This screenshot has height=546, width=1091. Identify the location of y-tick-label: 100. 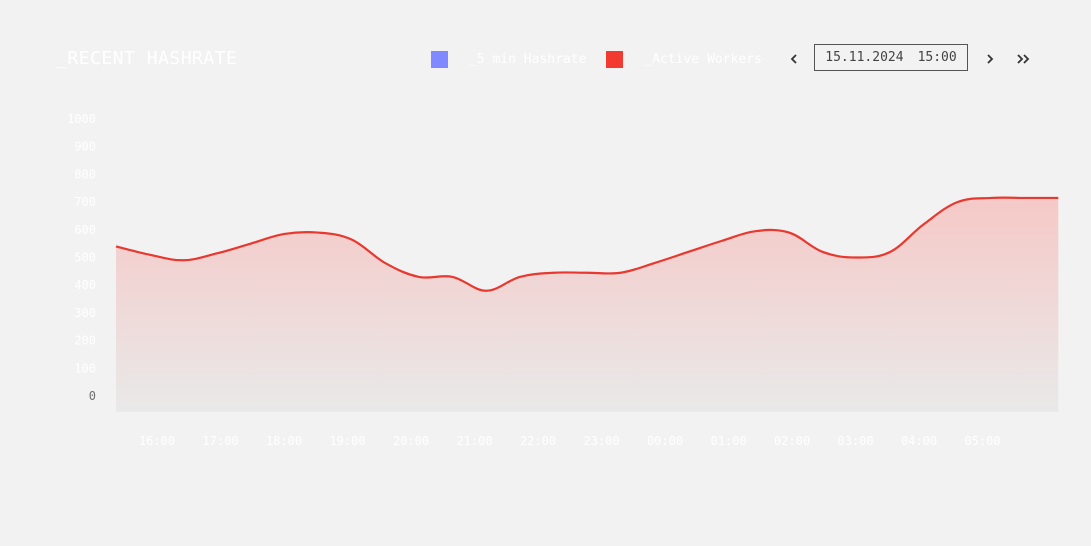
(85, 368).